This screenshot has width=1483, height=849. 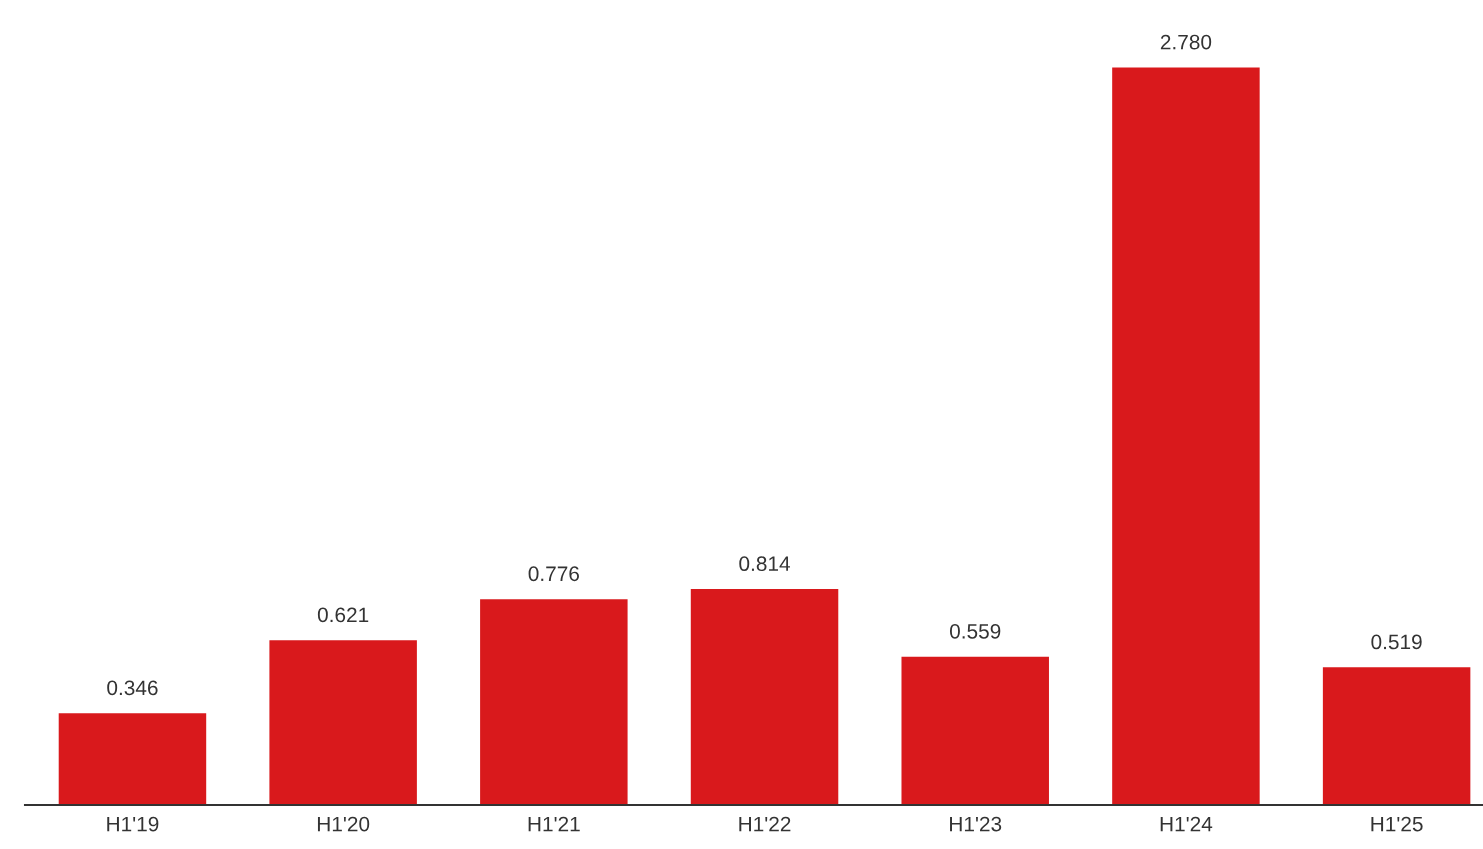 I want to click on x-tick-label: H1'20, so click(x=343, y=824).